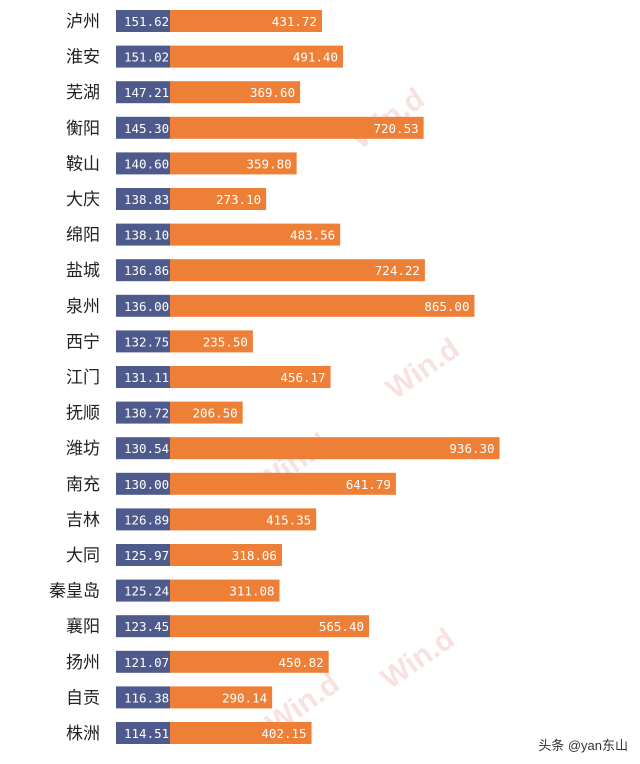  I want to click on city-label: 大庆, so click(83, 200).